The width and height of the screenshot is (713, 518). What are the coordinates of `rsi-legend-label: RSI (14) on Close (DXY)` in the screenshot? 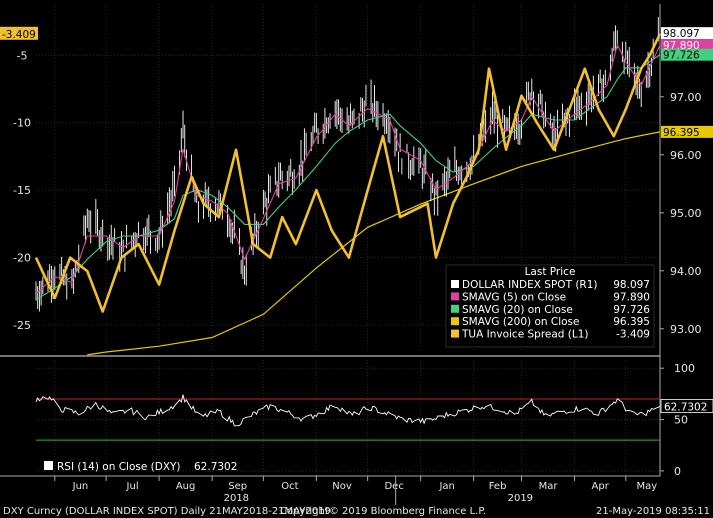 It's located at (119, 467).